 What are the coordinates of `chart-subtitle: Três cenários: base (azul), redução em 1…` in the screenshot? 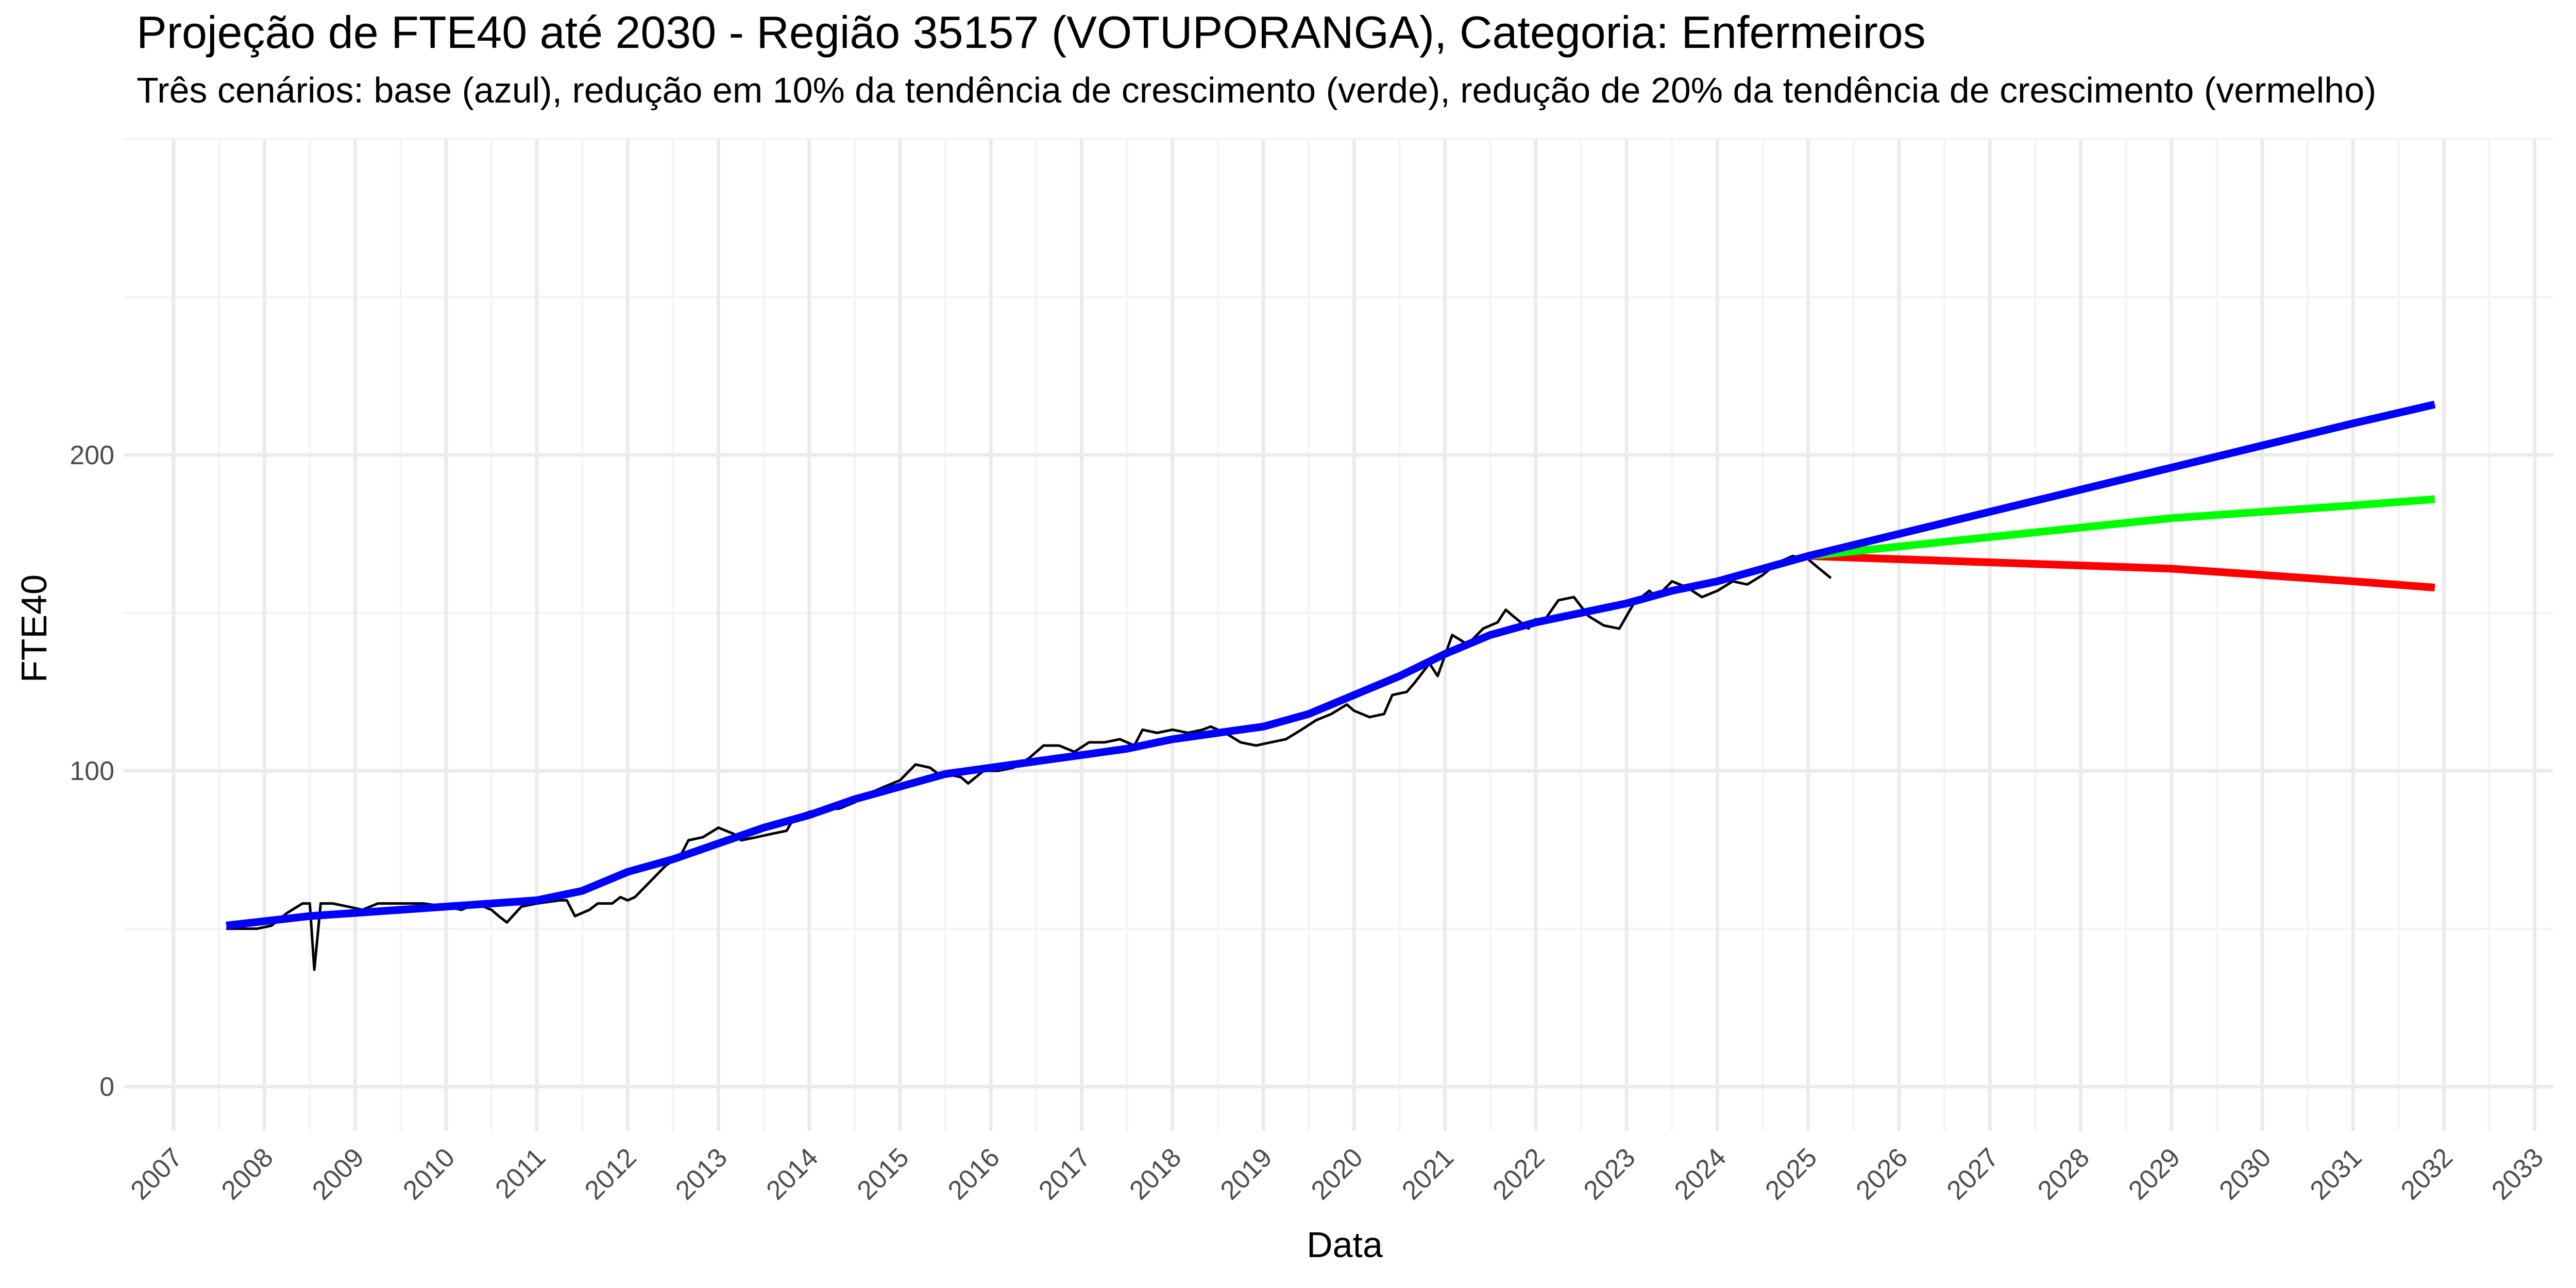 It's located at (1257, 90).